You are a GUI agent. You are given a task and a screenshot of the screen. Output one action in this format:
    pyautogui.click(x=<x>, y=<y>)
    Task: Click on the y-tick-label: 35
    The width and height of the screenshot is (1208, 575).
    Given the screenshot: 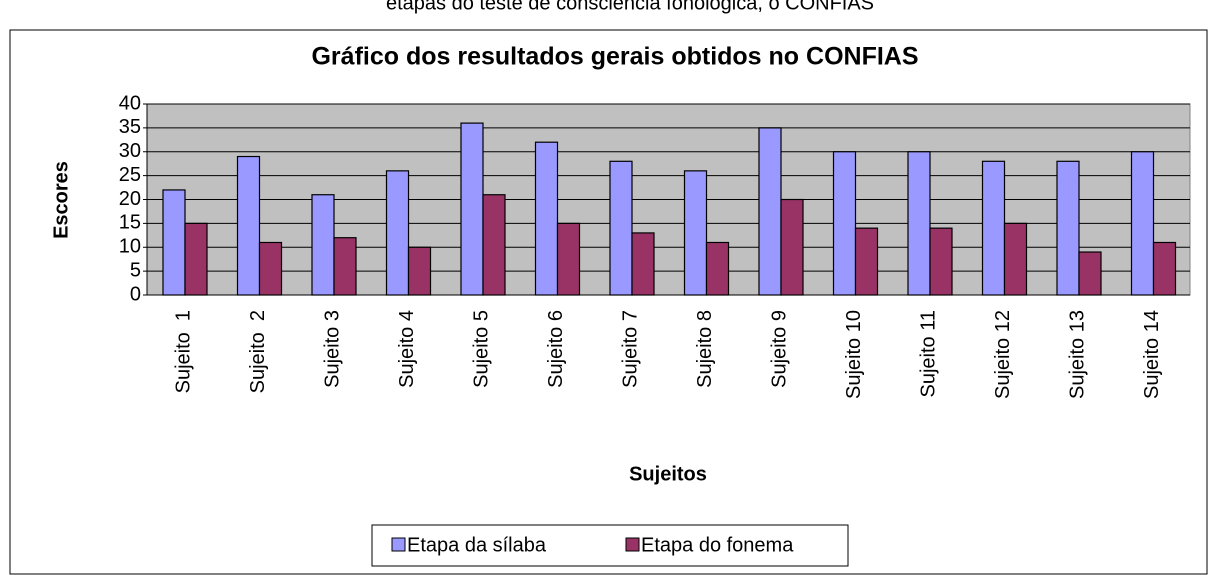 What is the action you would take?
    pyautogui.click(x=130, y=127)
    